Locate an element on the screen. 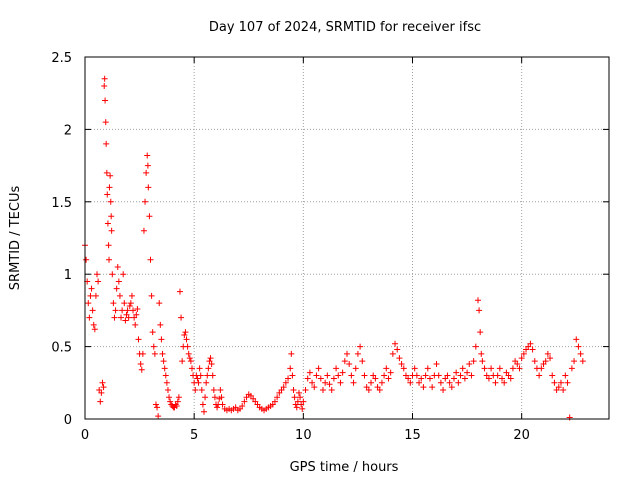 This screenshot has height=480, width=640. x-tick-label: 20 is located at coordinates (521, 435).